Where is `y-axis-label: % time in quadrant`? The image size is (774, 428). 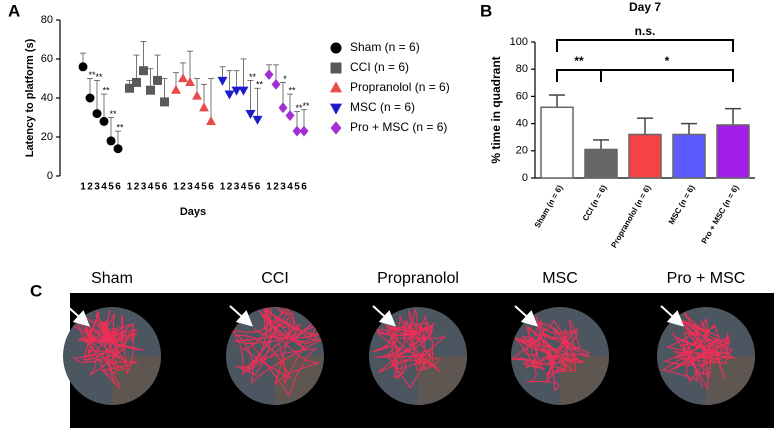 y-axis-label: % time in quadrant is located at coordinates (496, 109).